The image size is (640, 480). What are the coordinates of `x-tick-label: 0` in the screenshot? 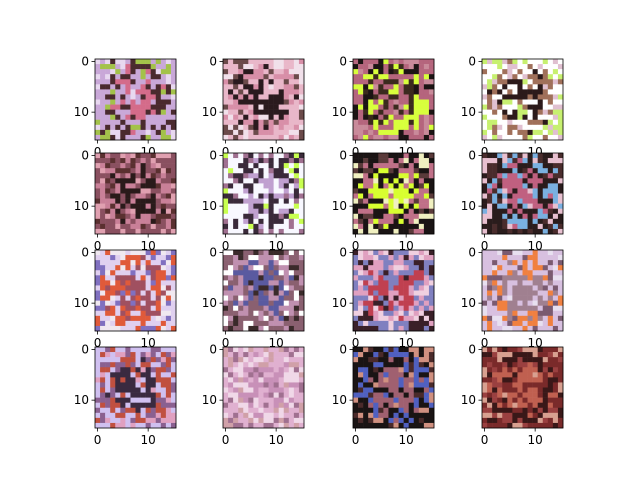 It's located at (356, 343).